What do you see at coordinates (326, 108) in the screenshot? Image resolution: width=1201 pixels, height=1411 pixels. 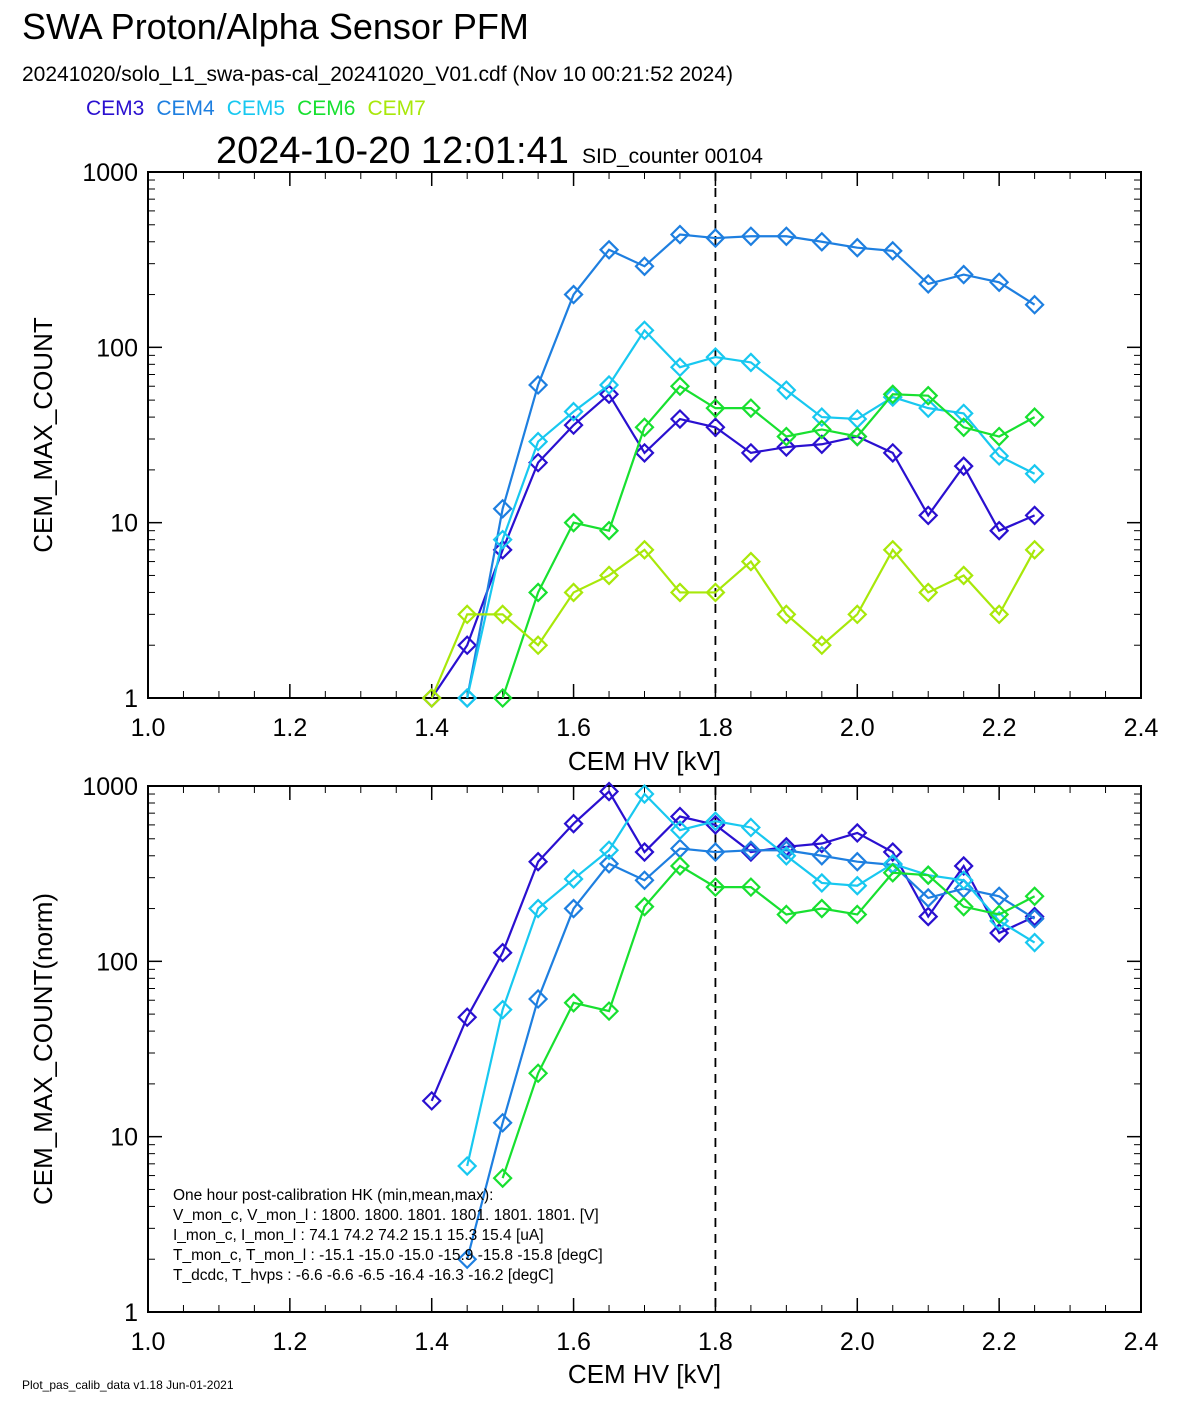 I see `legend-item-cem6: CEM6` at bounding box center [326, 108].